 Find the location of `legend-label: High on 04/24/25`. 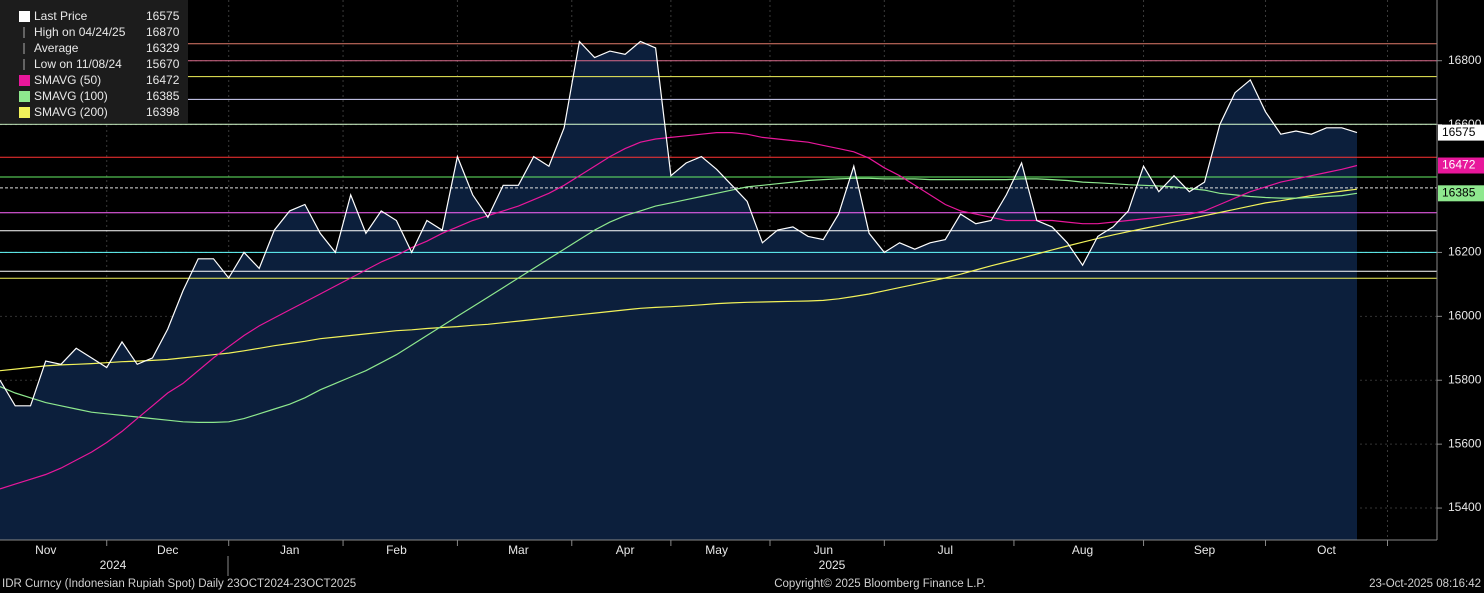

legend-label: High on 04/24/25 is located at coordinates (80, 32).